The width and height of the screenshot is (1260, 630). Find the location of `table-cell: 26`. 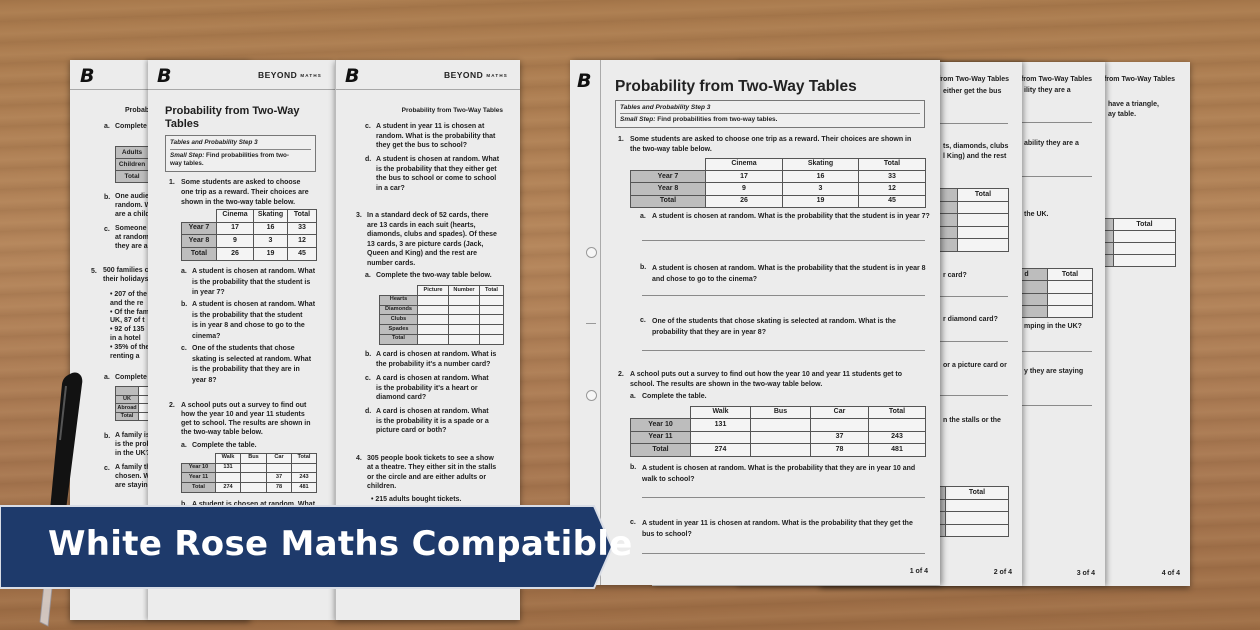

table-cell: 26 is located at coordinates (744, 201).